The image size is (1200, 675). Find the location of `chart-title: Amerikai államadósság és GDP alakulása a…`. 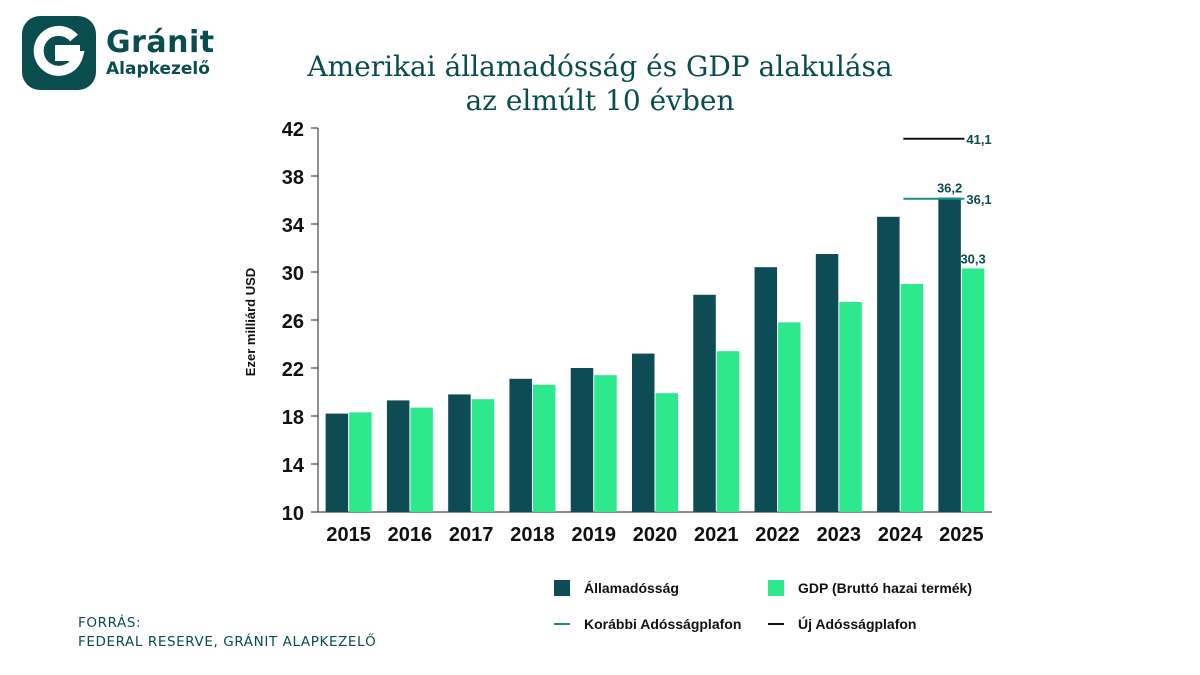

chart-title: Amerikai államadósság és GDP alakulása a… is located at coordinates (600, 84).